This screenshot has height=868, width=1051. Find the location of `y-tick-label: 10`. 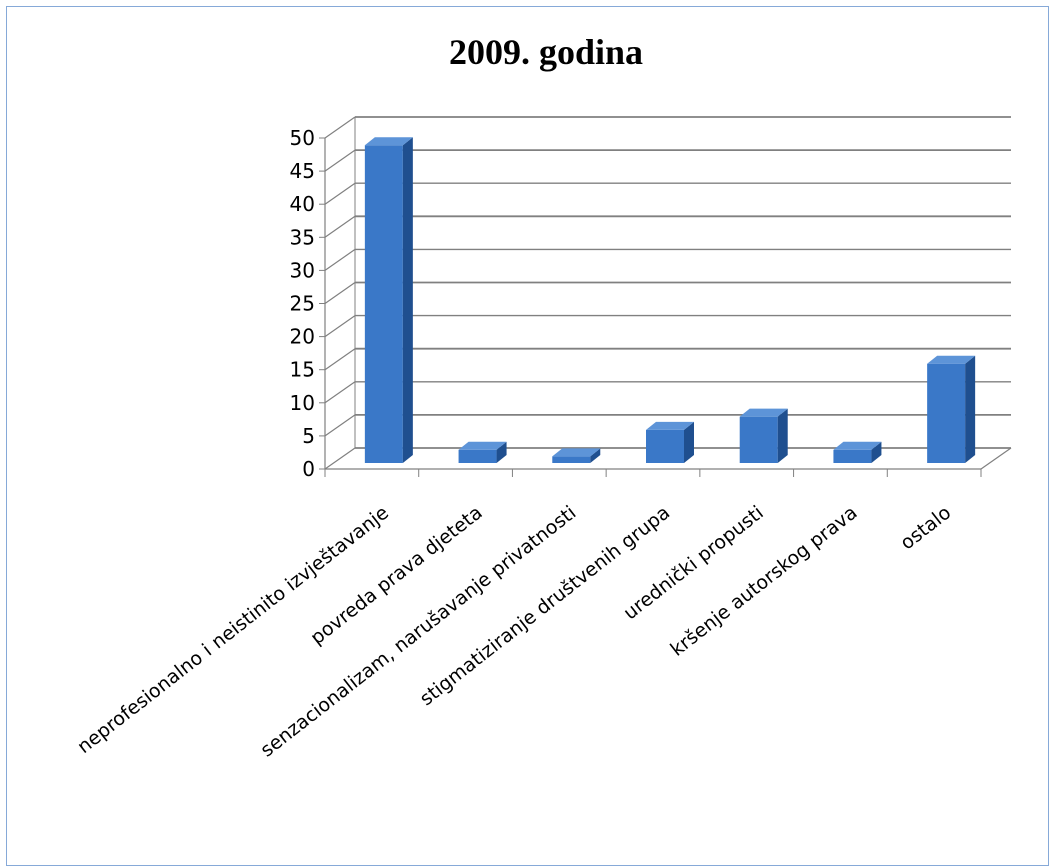

y-tick-label: 10 is located at coordinates (302, 403).